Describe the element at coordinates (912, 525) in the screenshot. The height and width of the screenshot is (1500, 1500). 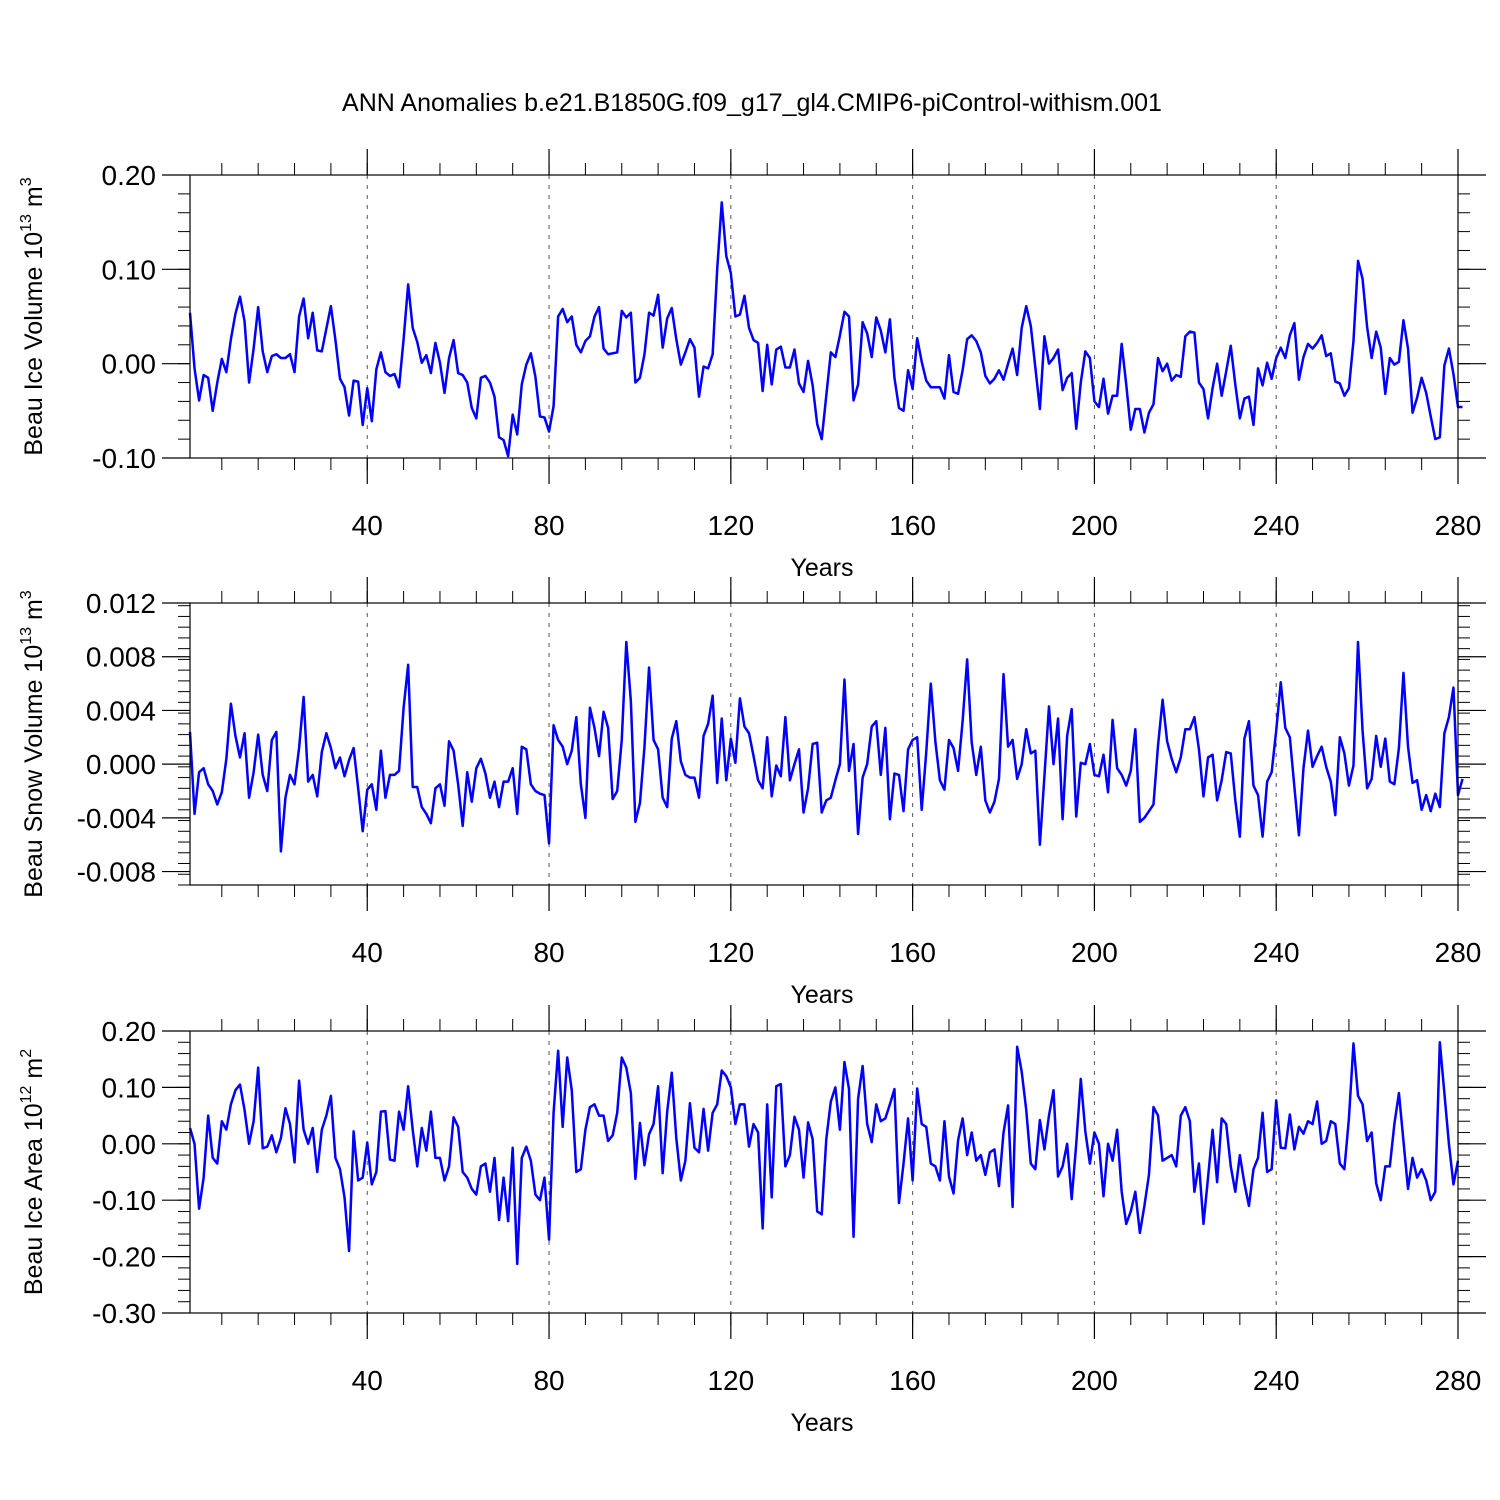
I see `ice-volume-xtick-label: 160` at that location.